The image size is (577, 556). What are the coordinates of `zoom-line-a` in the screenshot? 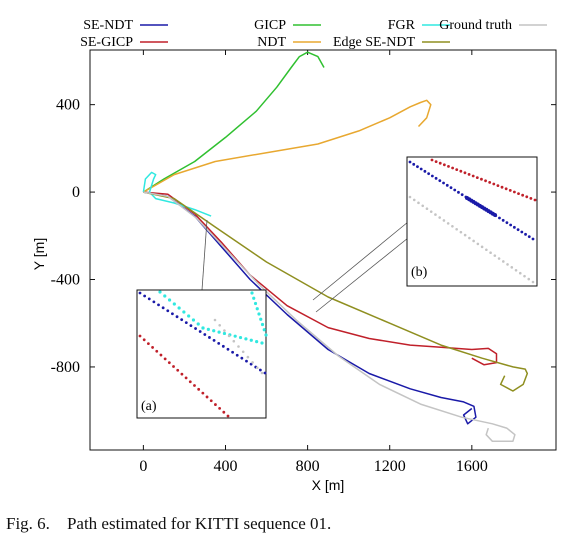 It's located at (204, 255).